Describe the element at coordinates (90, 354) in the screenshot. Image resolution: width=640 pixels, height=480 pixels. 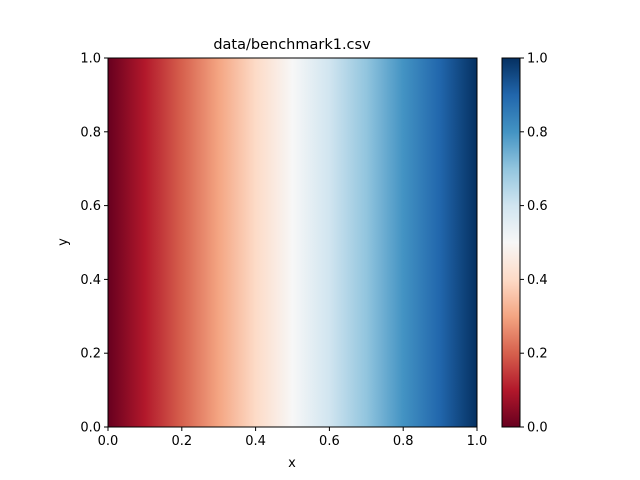
I see `y-tick-label: 0.2` at that location.